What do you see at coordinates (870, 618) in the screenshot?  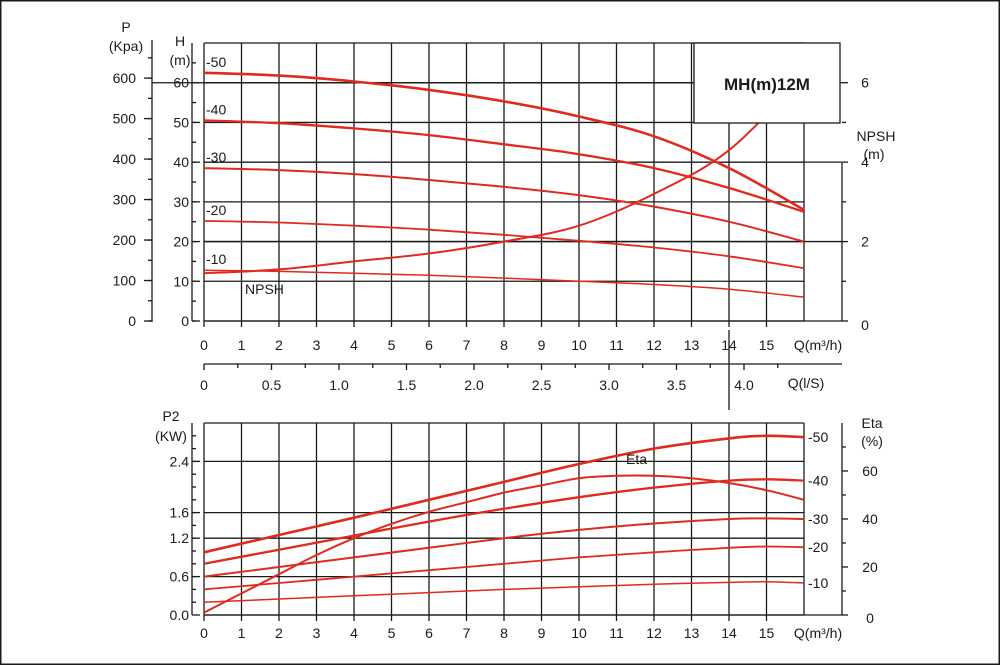 I see `eta-tick-label: 0` at bounding box center [870, 618].